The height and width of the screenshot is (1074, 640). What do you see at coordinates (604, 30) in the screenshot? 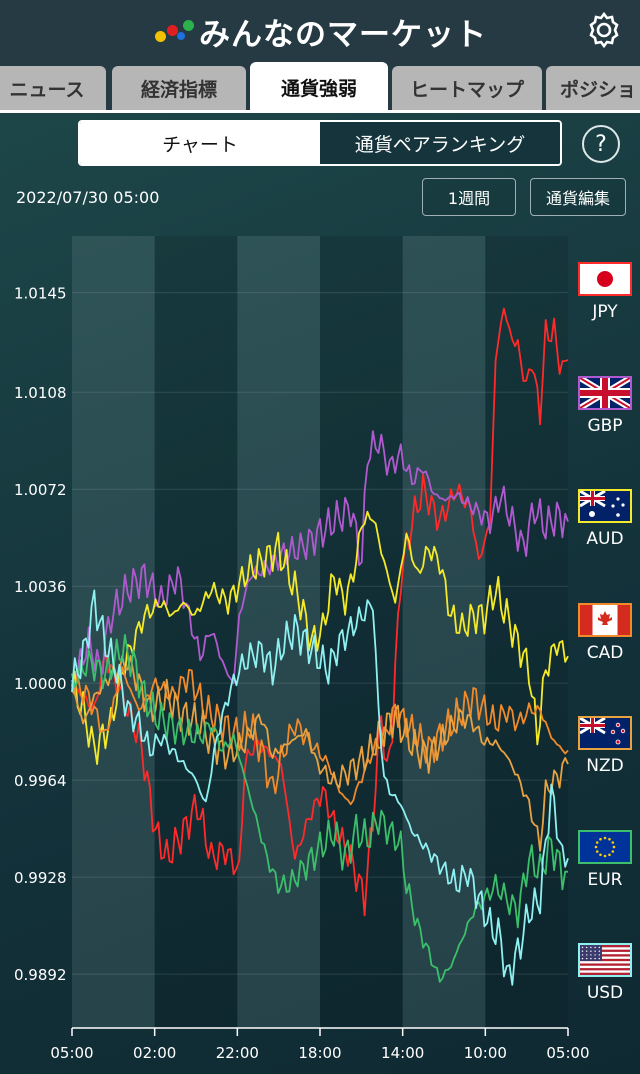
I see `gear-icon` at bounding box center [604, 30].